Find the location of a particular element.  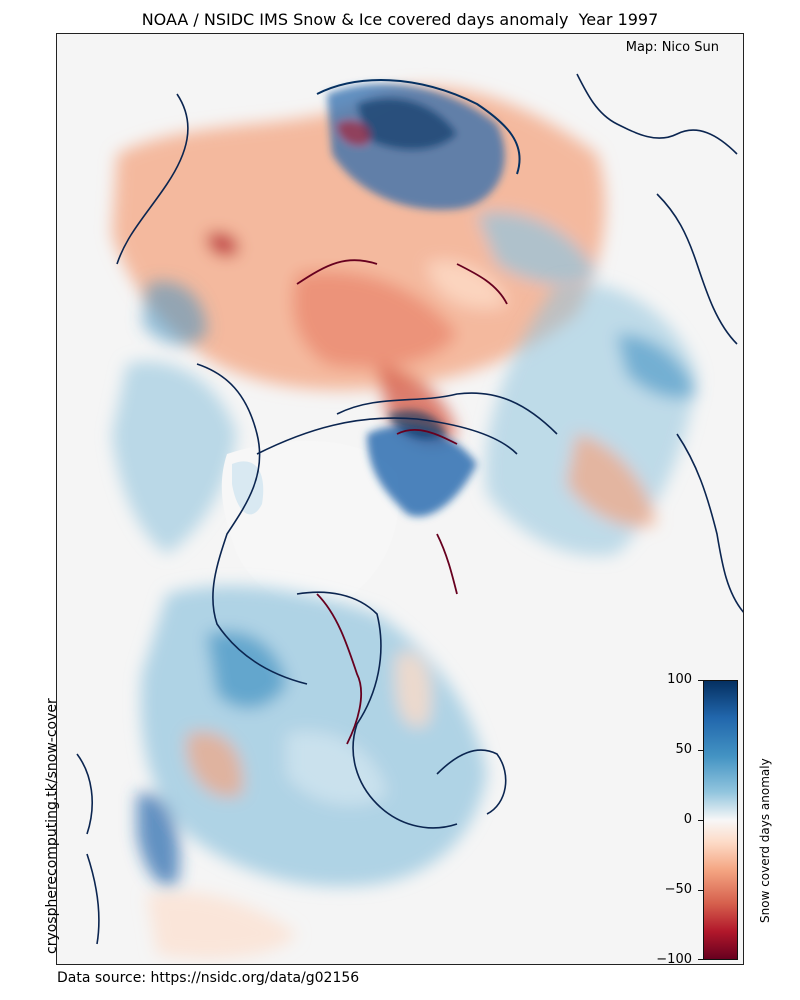

europe-anomaly-field is located at coordinates (174, 417).